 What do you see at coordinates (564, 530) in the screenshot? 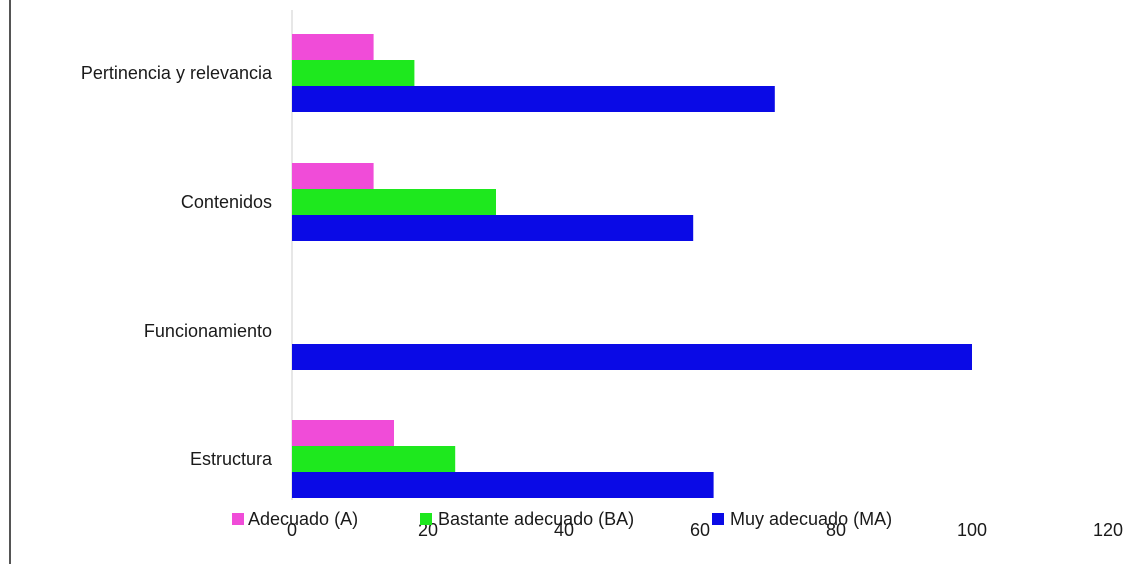
I see `x-tick-label: 40` at bounding box center [564, 530].